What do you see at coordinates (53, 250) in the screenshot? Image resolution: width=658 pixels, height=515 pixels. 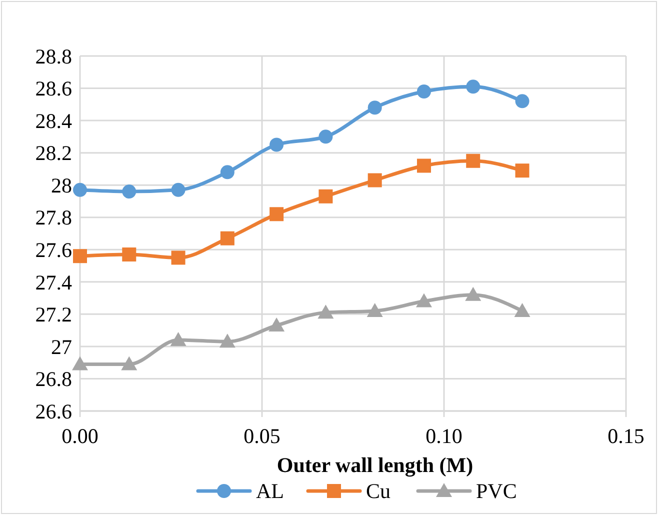 I see `y-tick-label: 27.6` at bounding box center [53, 250].